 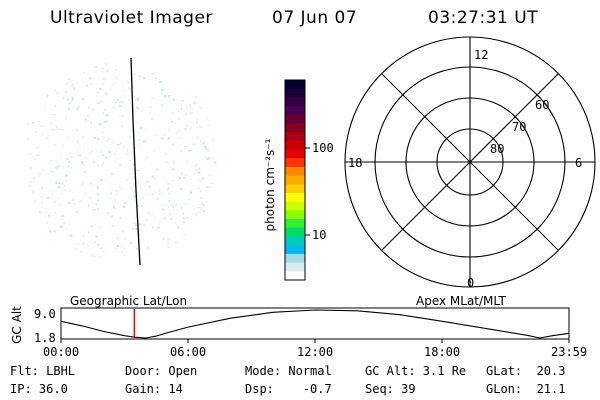 I want to click on polar-label-lat-80: 80, so click(x=497, y=149).